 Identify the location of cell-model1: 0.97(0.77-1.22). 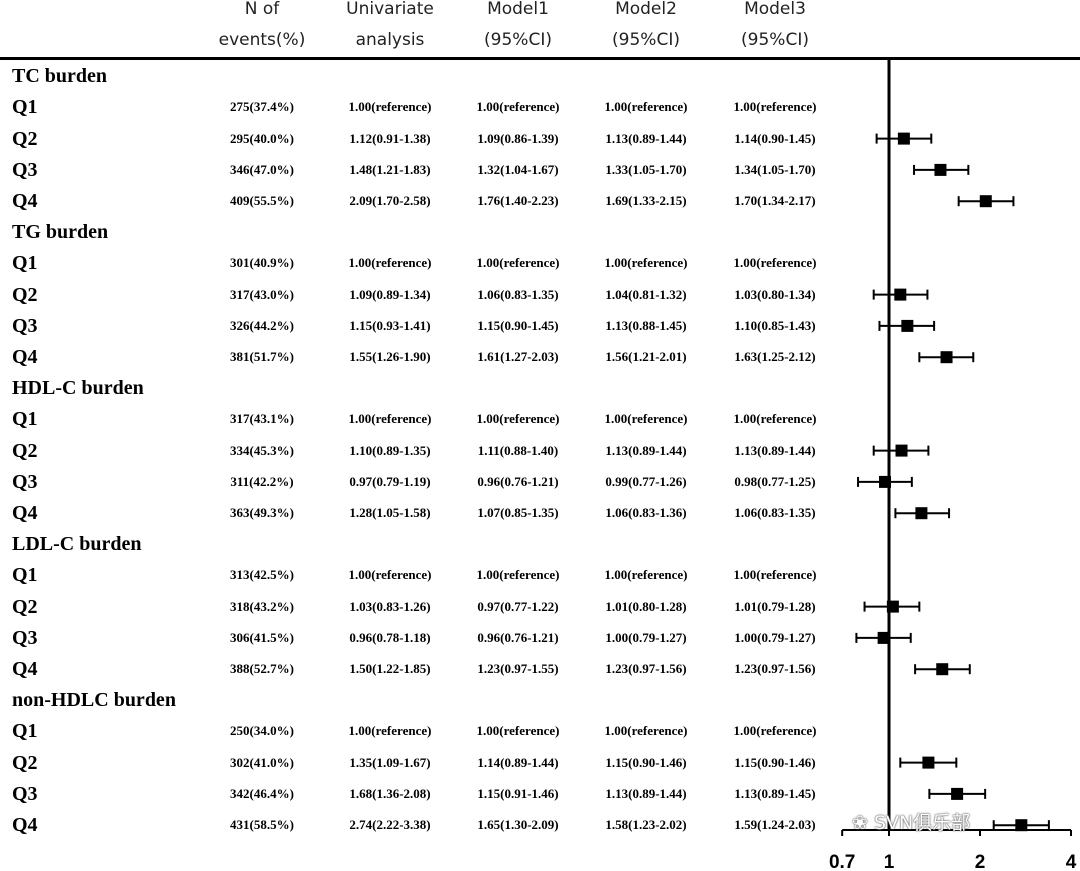
(518, 606).